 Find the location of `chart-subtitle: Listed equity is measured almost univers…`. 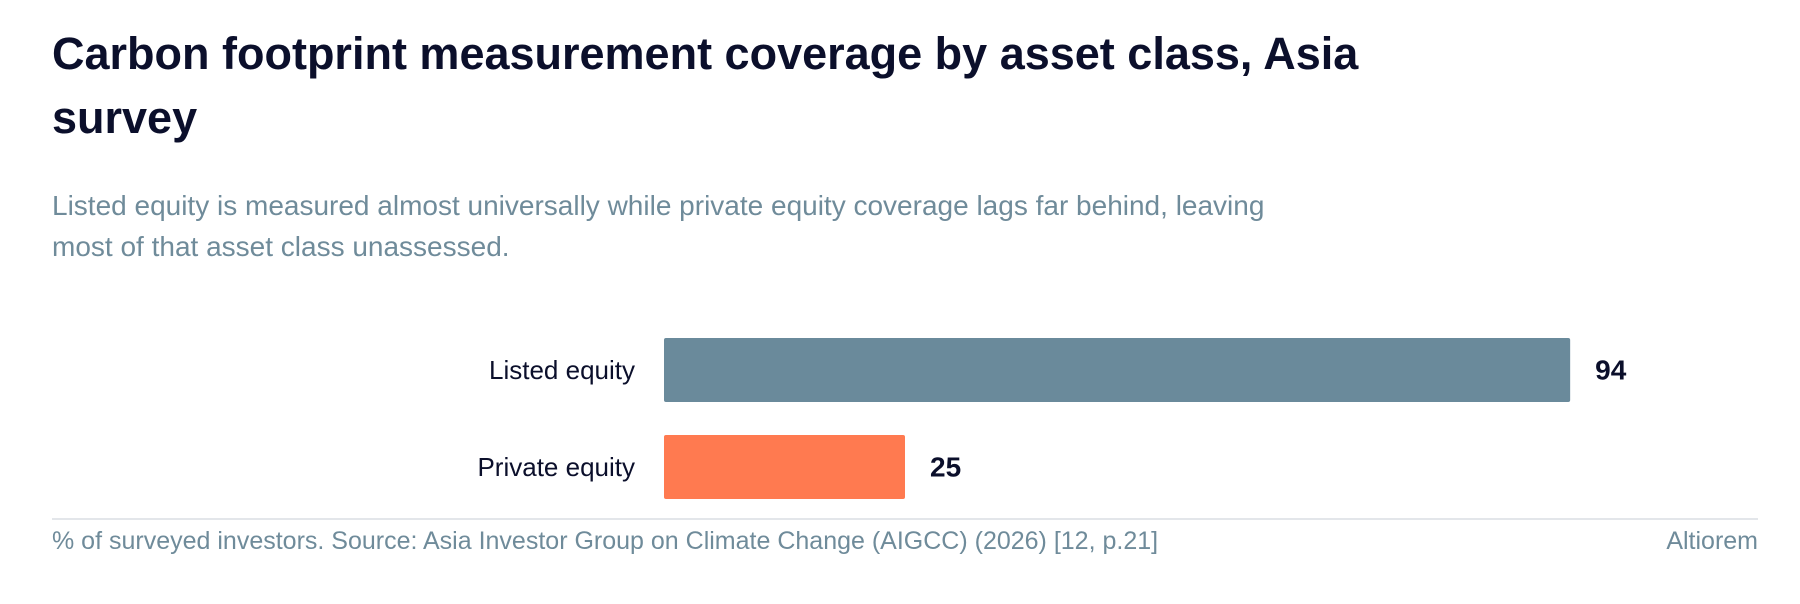

chart-subtitle: Listed equity is measured almost univers… is located at coordinates (658, 226).